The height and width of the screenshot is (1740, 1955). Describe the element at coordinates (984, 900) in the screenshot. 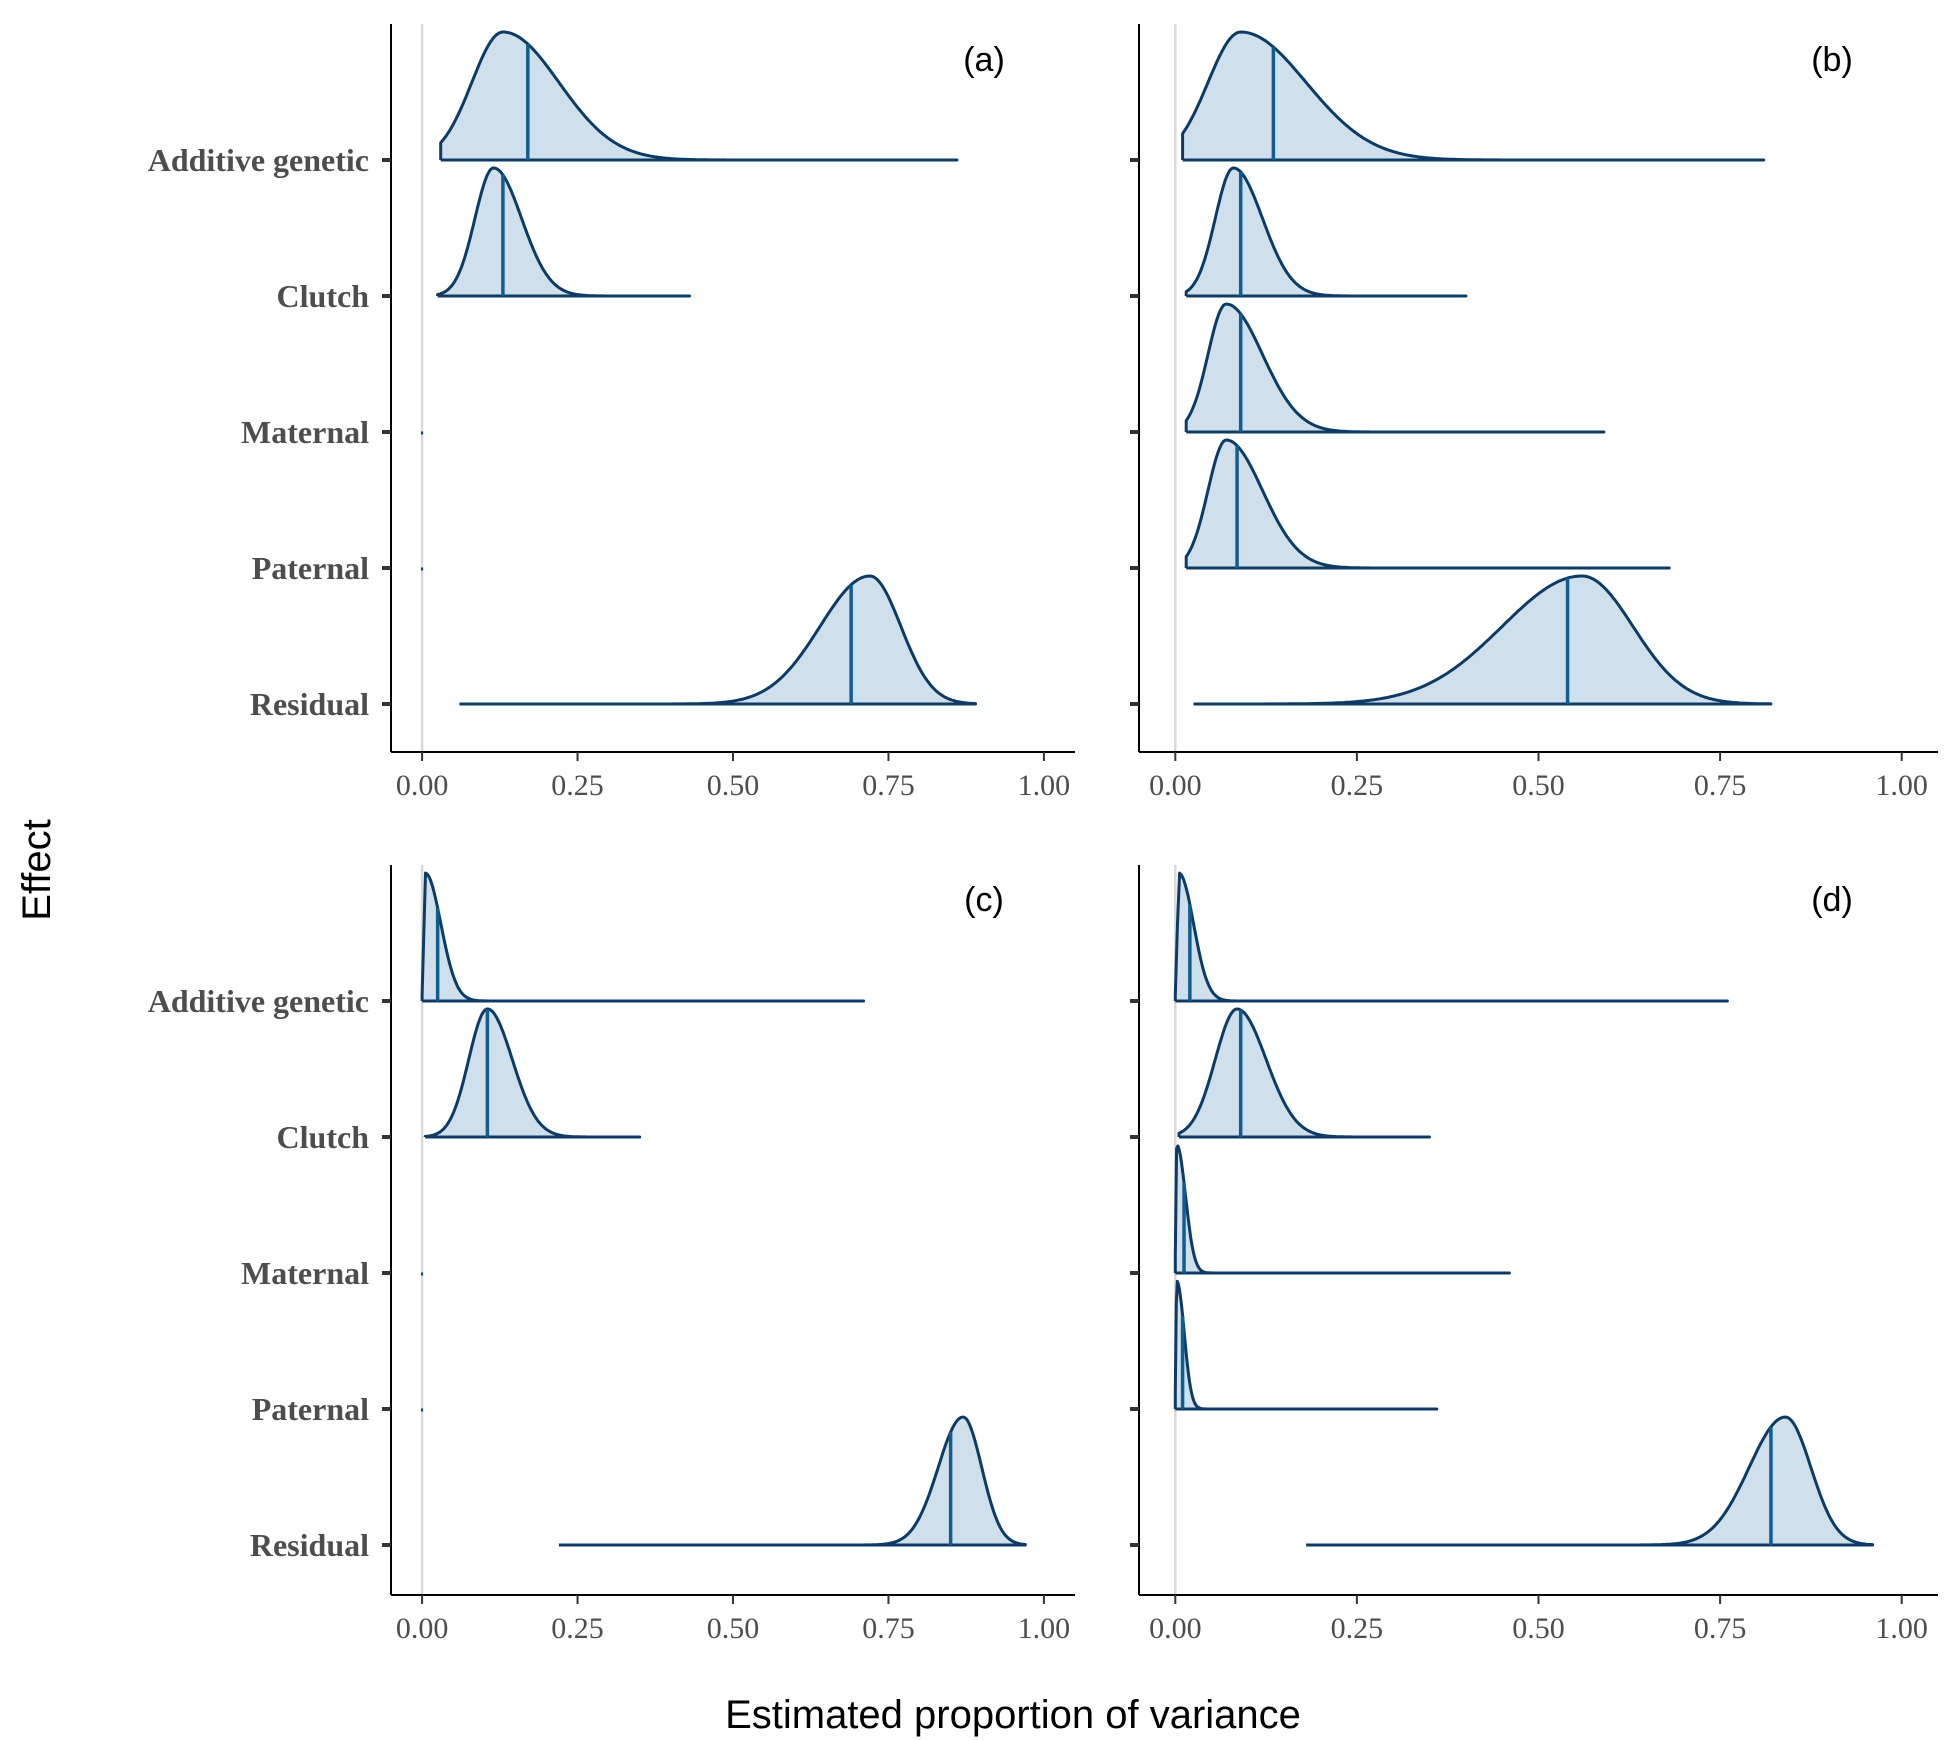

I see `panel-label-c: (c)` at that location.